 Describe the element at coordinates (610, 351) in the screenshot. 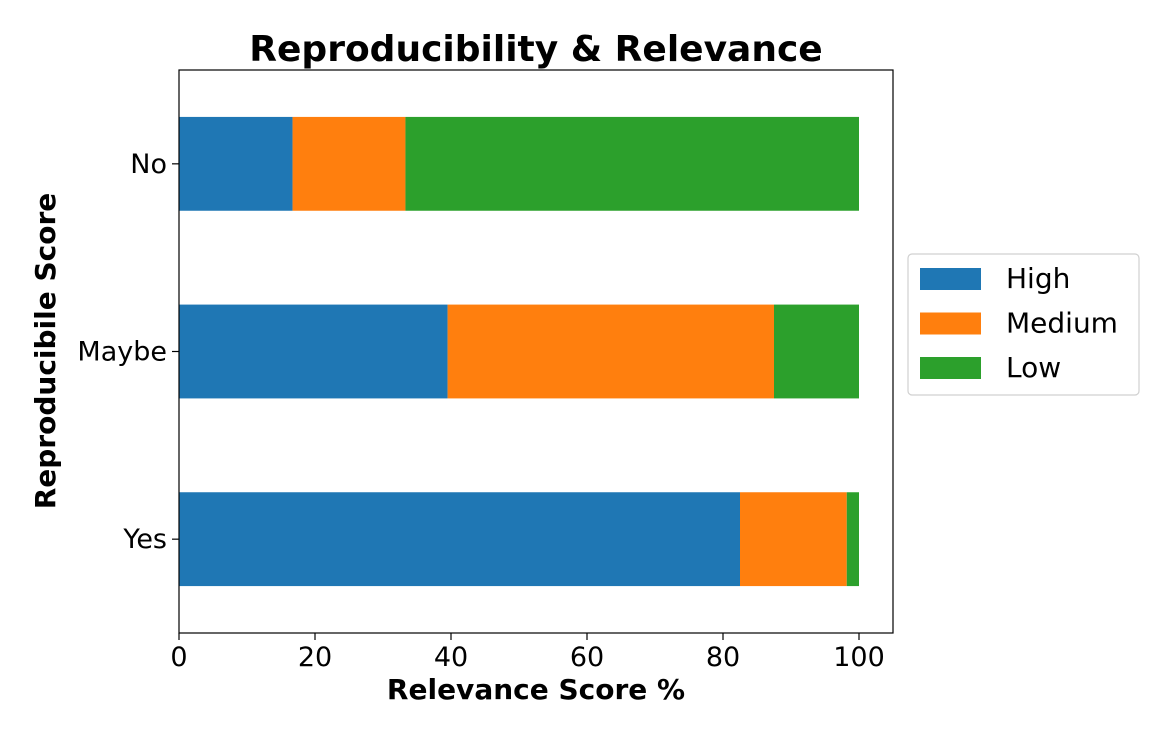

I see `bar-medium-maybe` at that location.